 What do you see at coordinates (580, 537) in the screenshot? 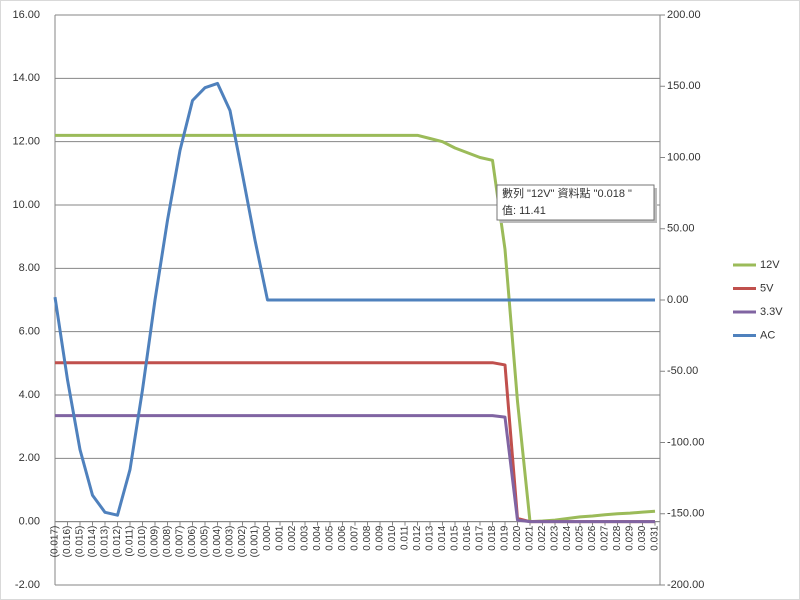
I see `x-tick-label: 0.025` at bounding box center [580, 537].